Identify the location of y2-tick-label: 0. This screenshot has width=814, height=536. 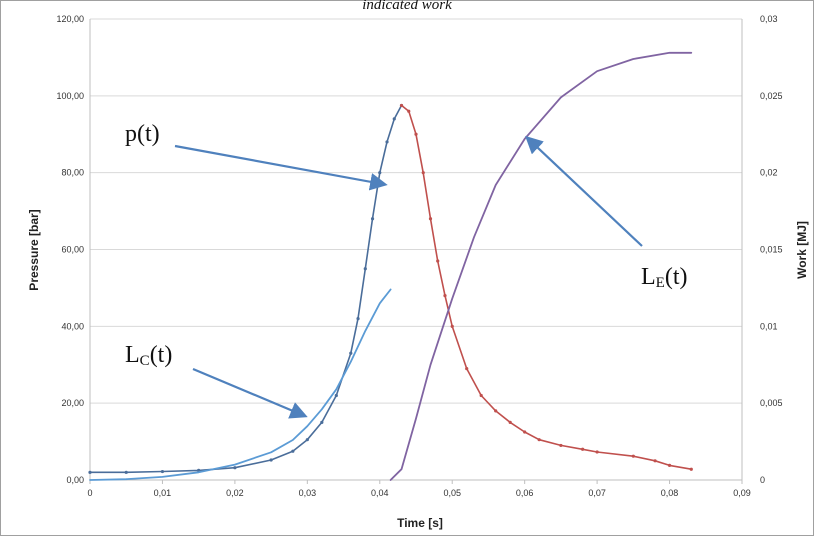
(762, 480).